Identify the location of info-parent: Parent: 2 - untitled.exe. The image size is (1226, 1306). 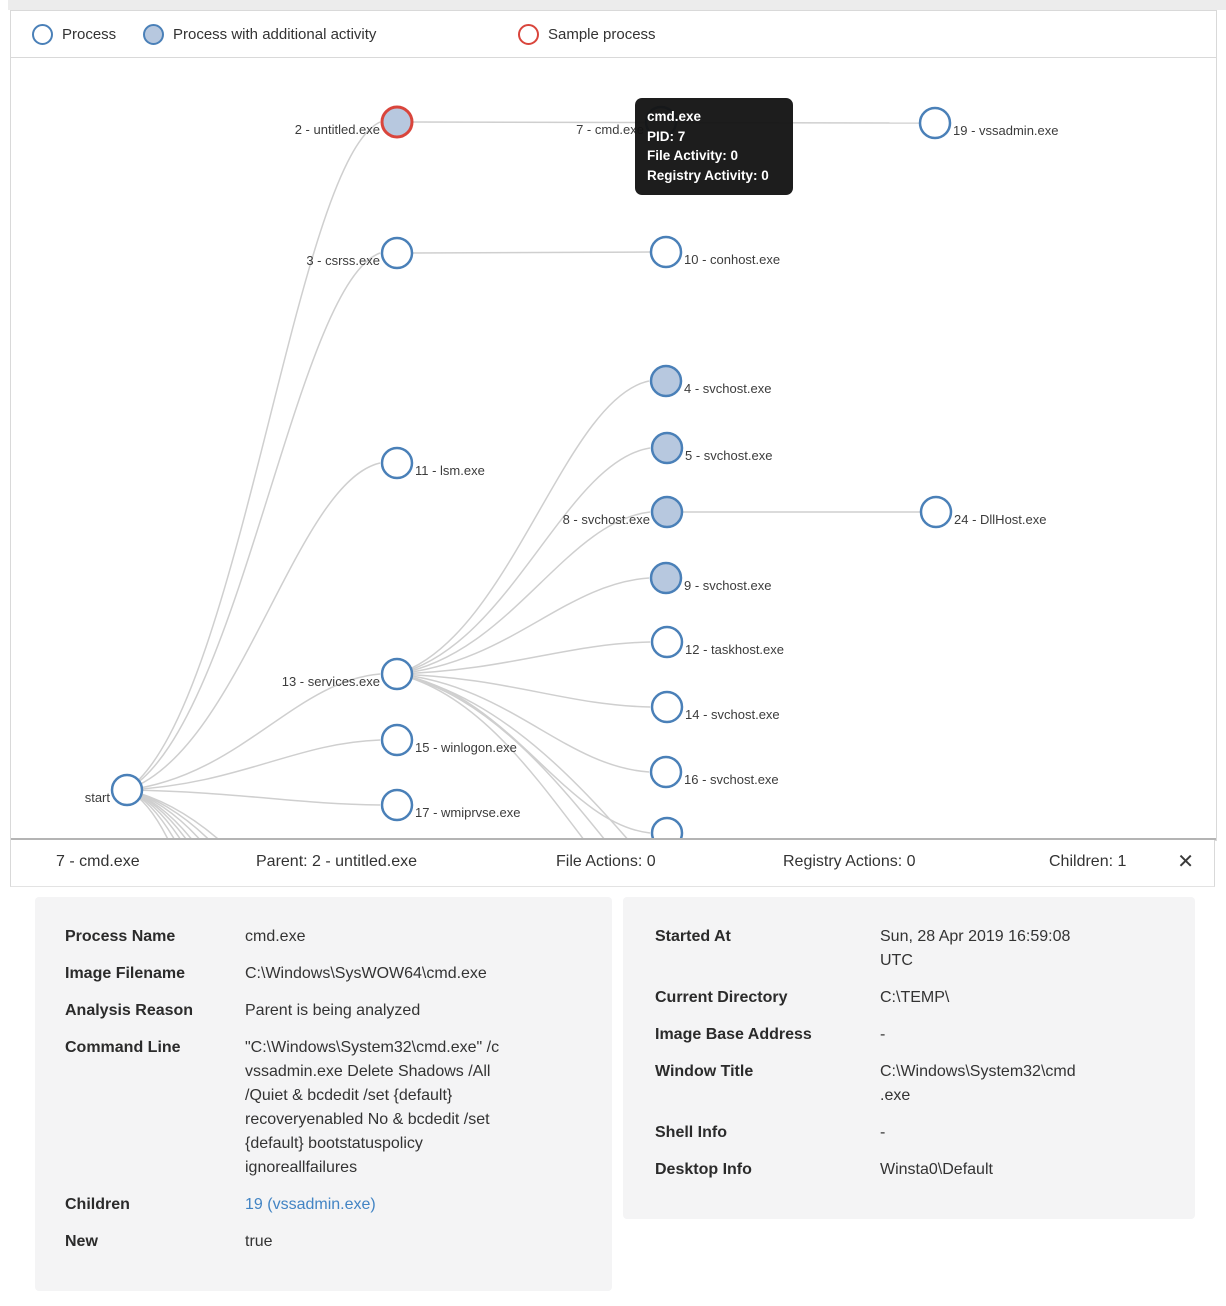
(336, 861).